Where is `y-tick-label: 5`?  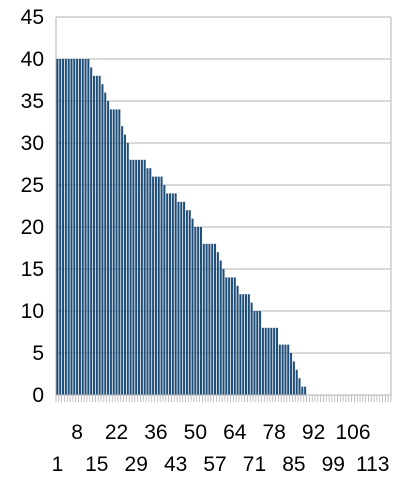 y-tick-label: 5 is located at coordinates (38, 353).